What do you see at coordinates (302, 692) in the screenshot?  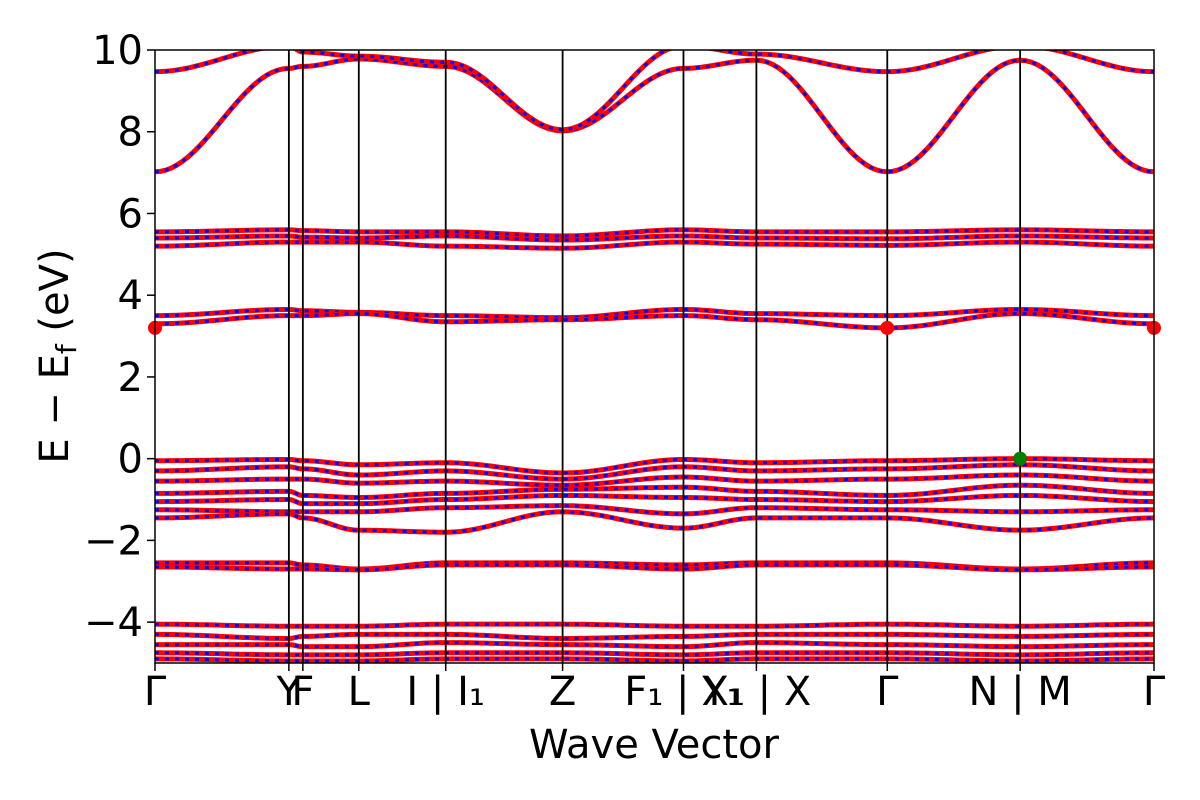 I see `x-tick-label-2: F` at bounding box center [302, 692].